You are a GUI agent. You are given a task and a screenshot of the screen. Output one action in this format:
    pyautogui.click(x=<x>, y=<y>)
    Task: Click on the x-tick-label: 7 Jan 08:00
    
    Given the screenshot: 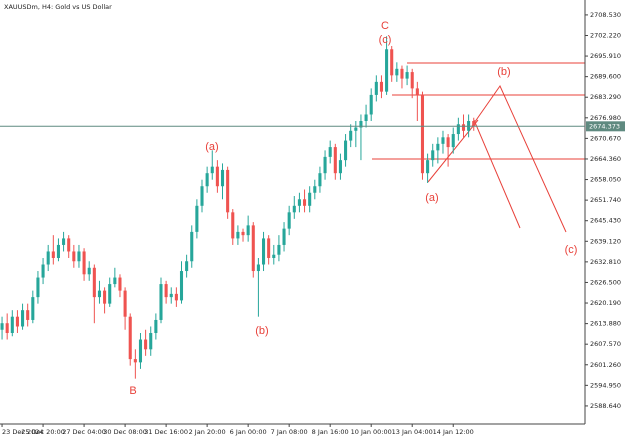 What is the action you would take?
    pyautogui.click(x=289, y=432)
    